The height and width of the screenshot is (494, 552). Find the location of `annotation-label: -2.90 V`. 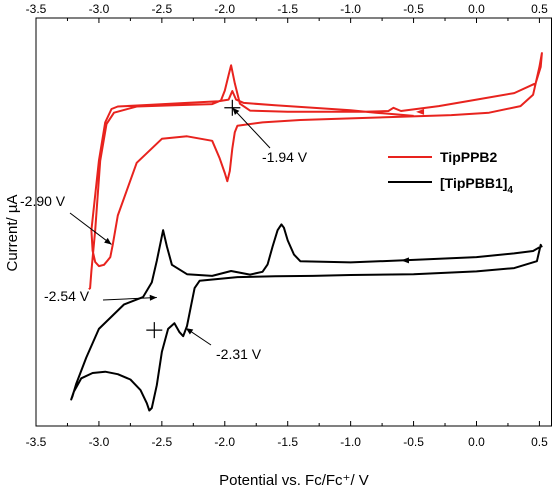

annotation-label: -2.90 V is located at coordinates (43, 201).